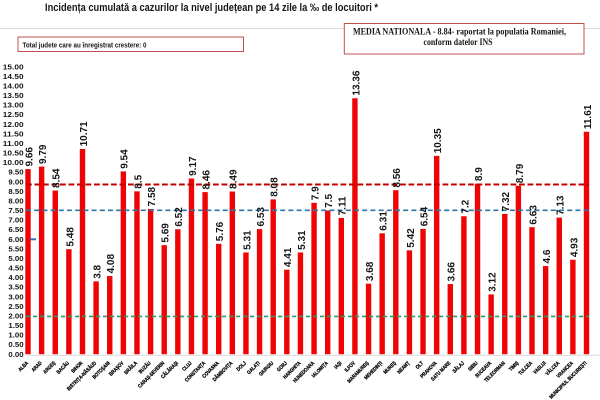  I want to click on svg-text: 10.50, so click(13, 154).